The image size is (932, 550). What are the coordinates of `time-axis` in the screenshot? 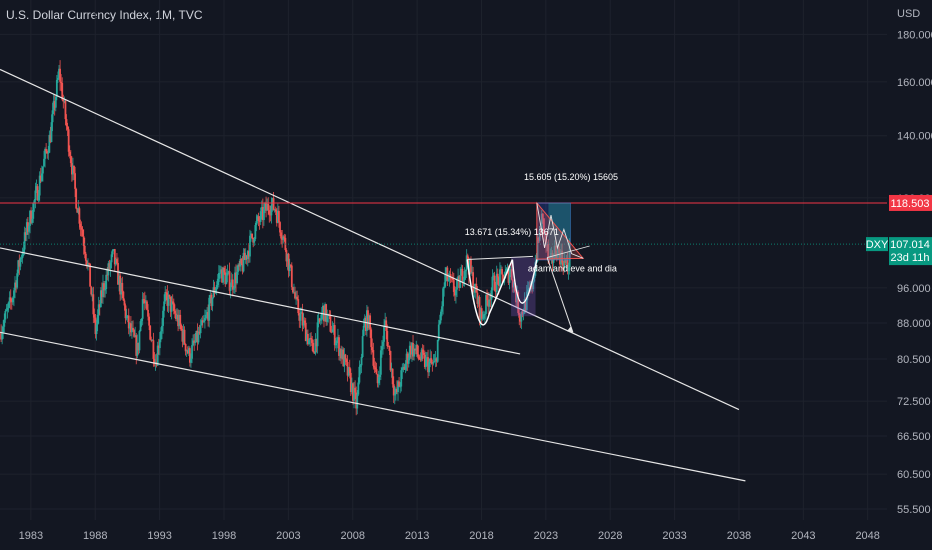 It's located at (466, 535).